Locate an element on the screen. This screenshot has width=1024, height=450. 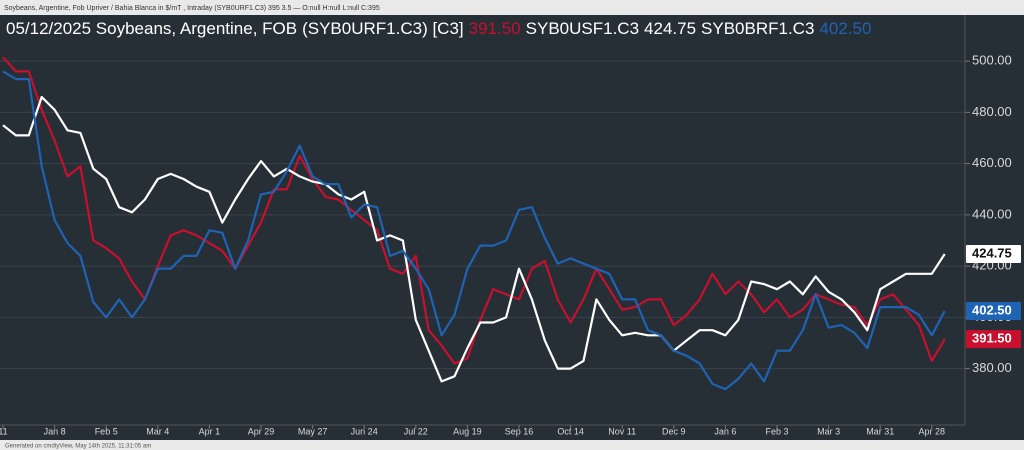
legend-label: SYB0USF1.C3 is located at coordinates (582, 28).